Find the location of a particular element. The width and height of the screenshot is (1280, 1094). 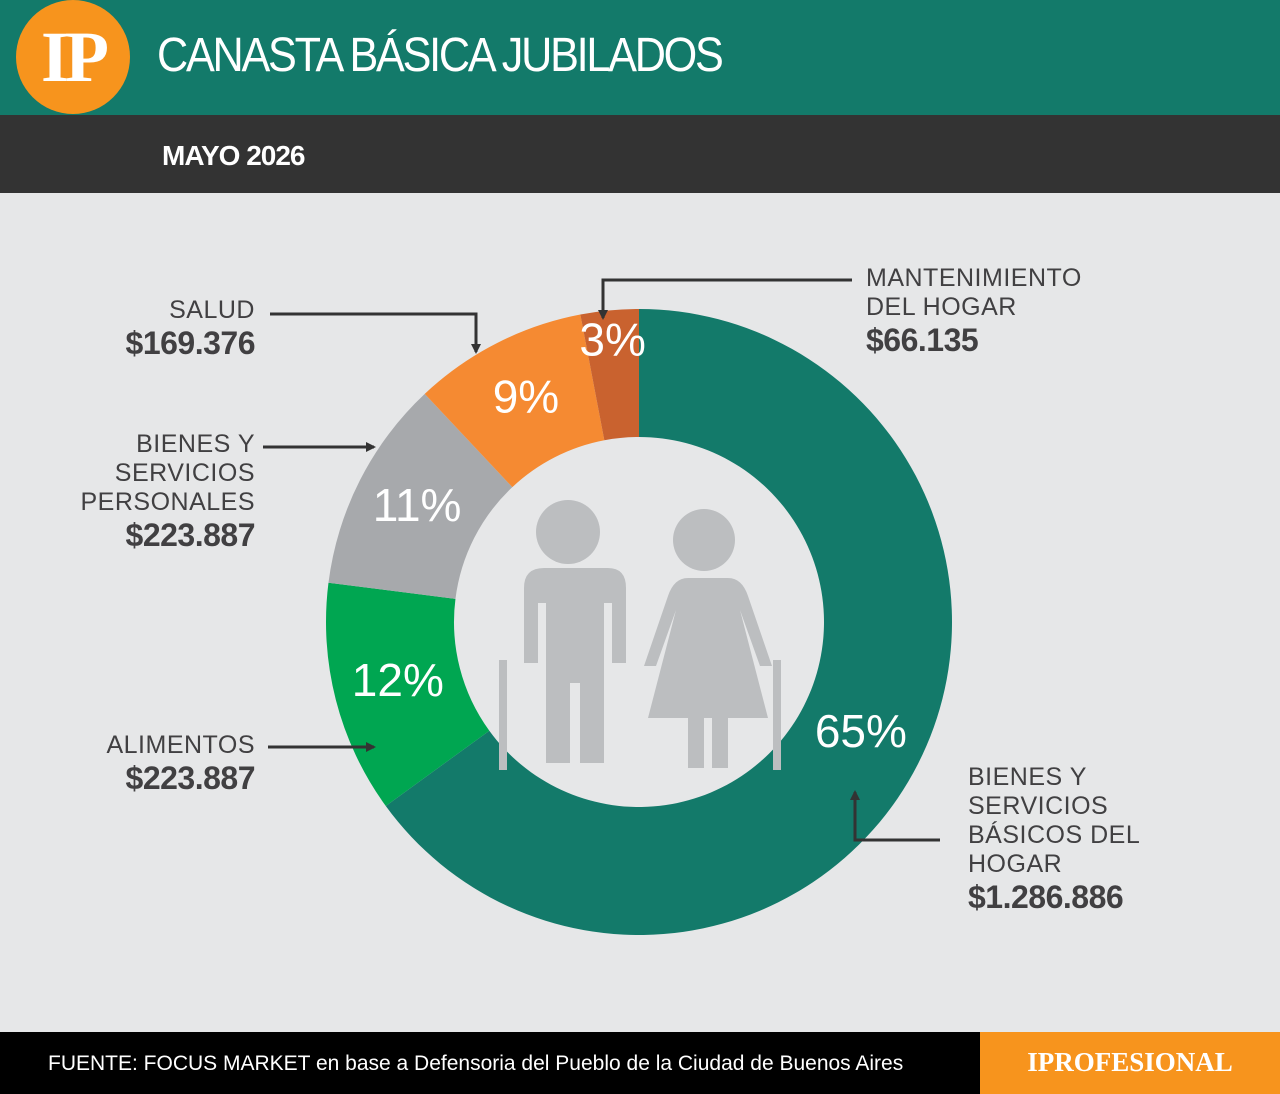

title: CANASTA BÁSICA JUBILADOS is located at coordinates (440, 55).